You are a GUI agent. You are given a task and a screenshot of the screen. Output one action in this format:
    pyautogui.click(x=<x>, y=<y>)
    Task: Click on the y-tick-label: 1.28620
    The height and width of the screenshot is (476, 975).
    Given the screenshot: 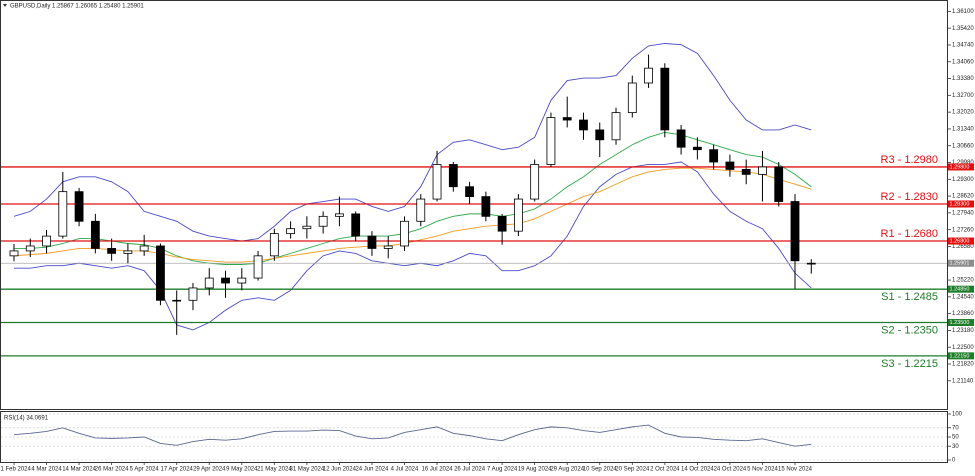 What is the action you would take?
    pyautogui.click(x=963, y=197)
    